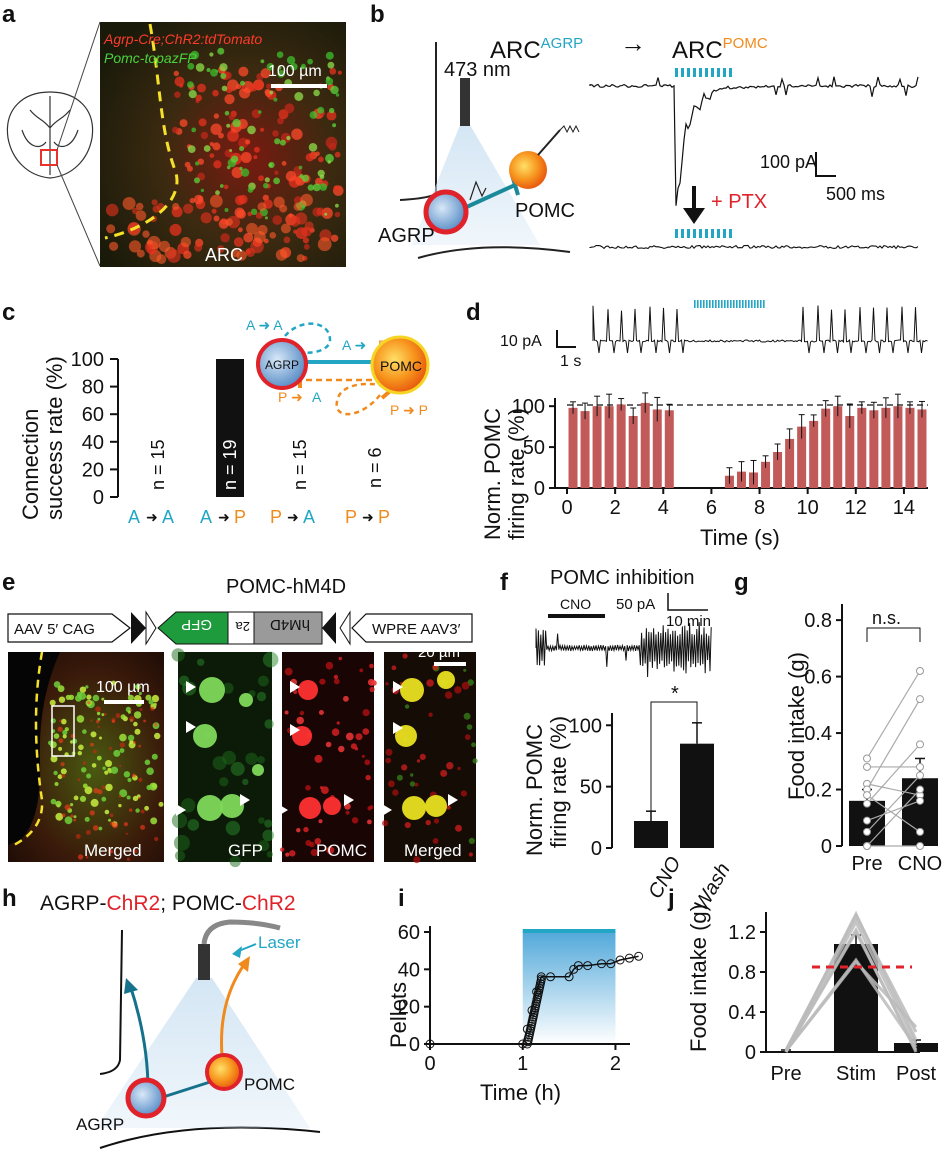 This screenshot has width=946, height=1165. I want to click on construct-map: AAV 5′ CAG GFP 2a hM4D WPRE AAV3′, so click(240, 628).